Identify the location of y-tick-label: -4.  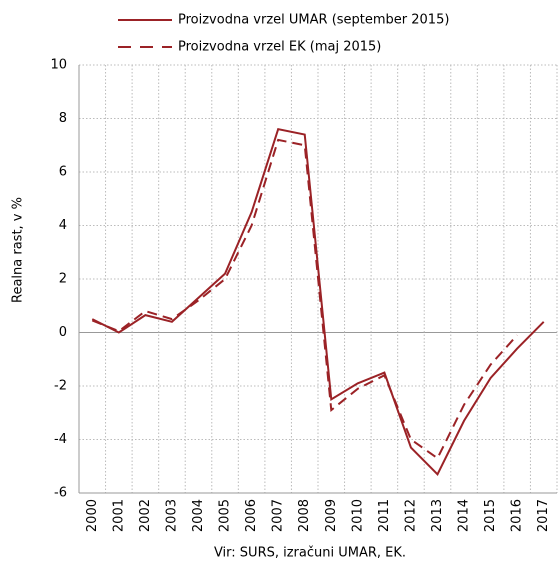
(60, 439).